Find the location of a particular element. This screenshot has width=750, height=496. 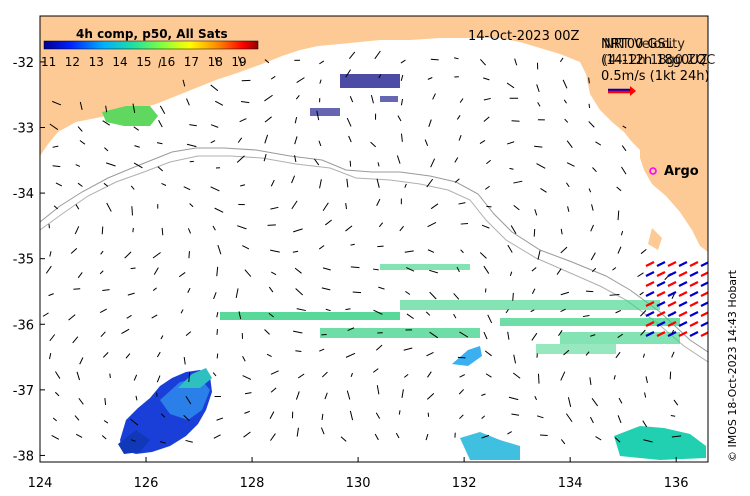

colorbar-tick-label: 11 is located at coordinates (48, 62).